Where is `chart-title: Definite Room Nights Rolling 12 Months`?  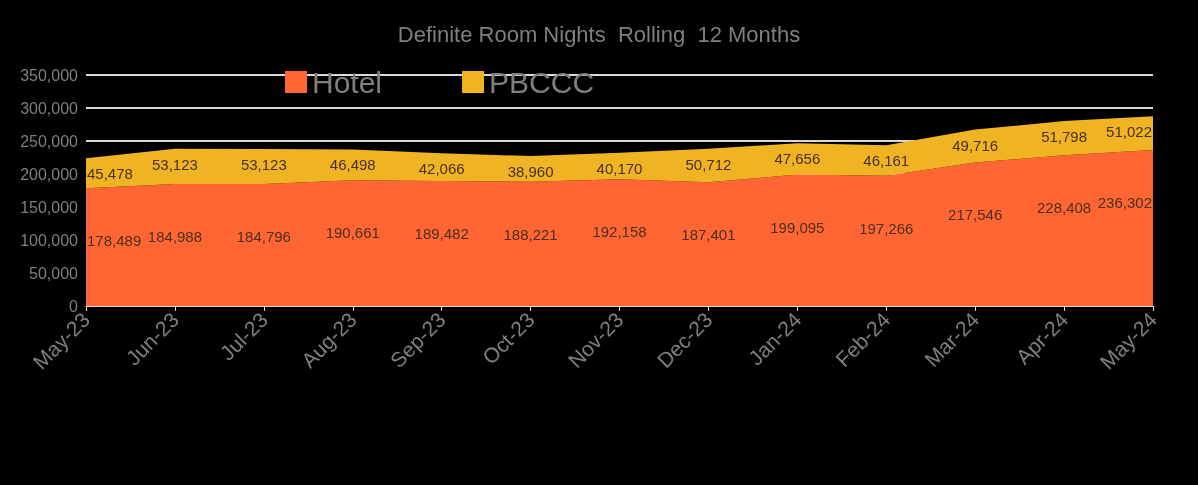 chart-title: Definite Room Nights Rolling 12 Months is located at coordinates (599, 34).